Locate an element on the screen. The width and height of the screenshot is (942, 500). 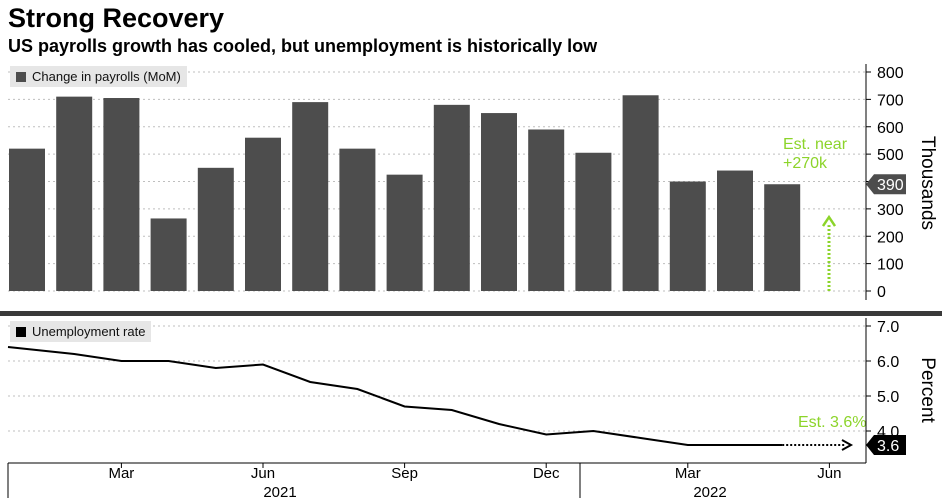
unemployment-legend-label: Unemployment rate is located at coordinates (89, 331).